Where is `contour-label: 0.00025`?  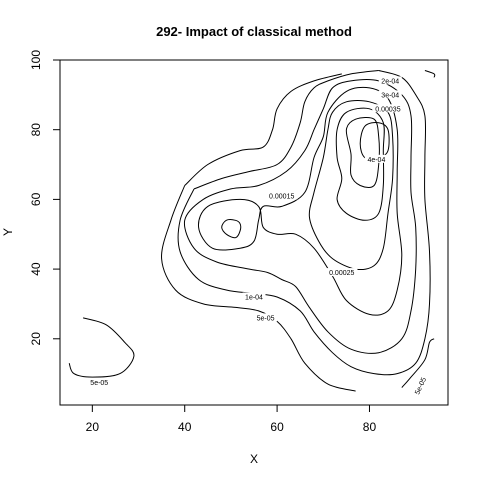 contour-label: 0.00025 is located at coordinates (341, 273).